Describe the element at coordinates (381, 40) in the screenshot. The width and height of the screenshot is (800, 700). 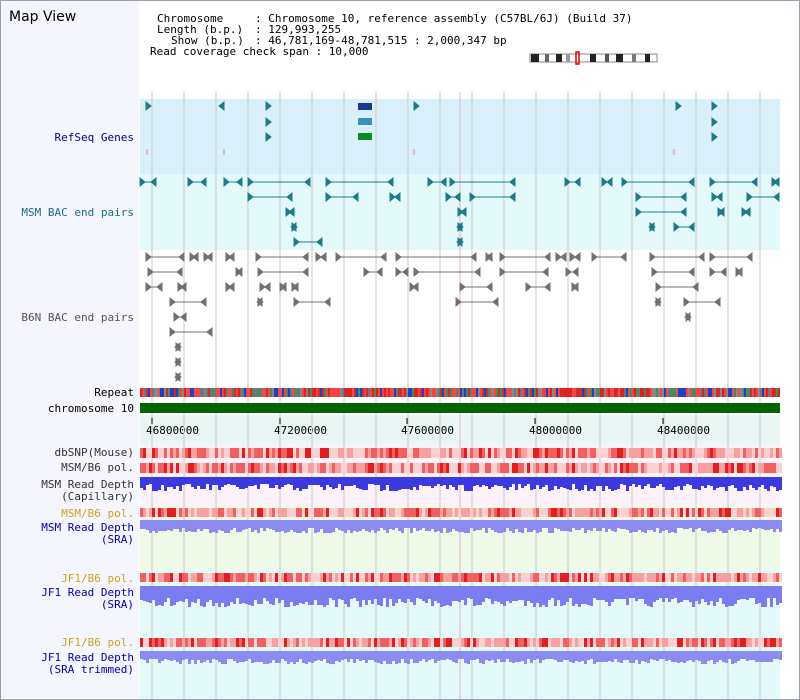
I see `show-value: : 46,781,169-48,781,515 : 2,000,347 bp` at that location.